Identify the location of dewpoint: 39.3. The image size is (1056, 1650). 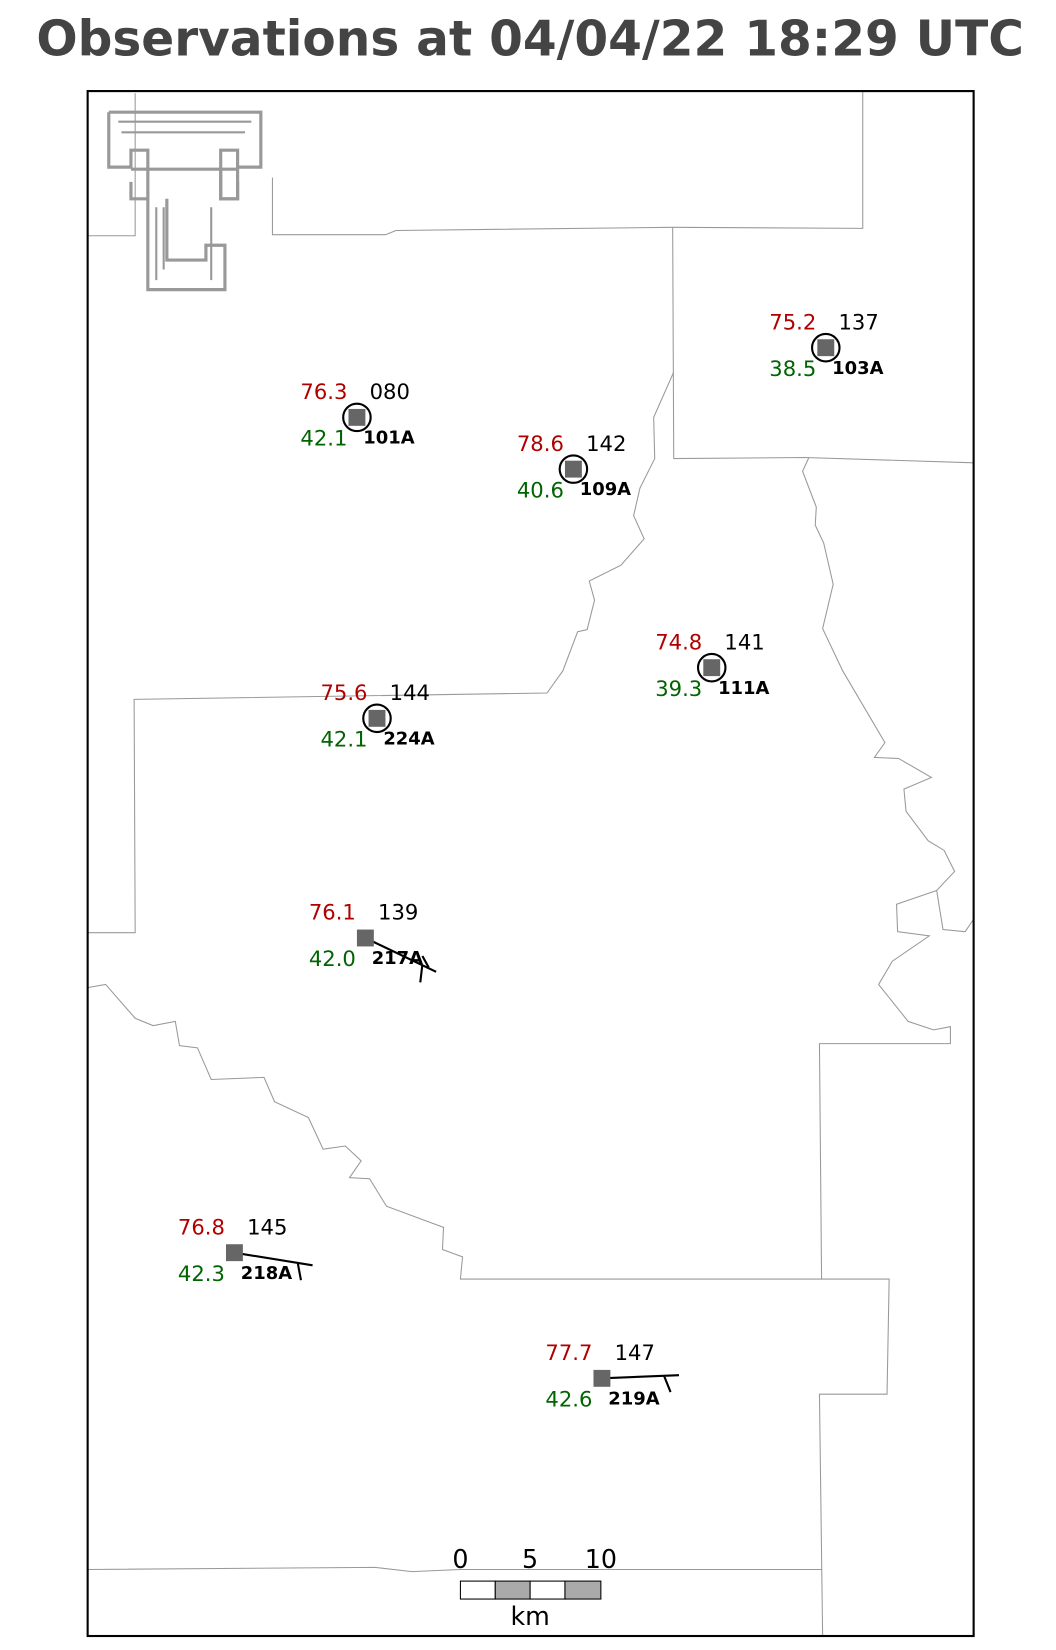
(678, 688).